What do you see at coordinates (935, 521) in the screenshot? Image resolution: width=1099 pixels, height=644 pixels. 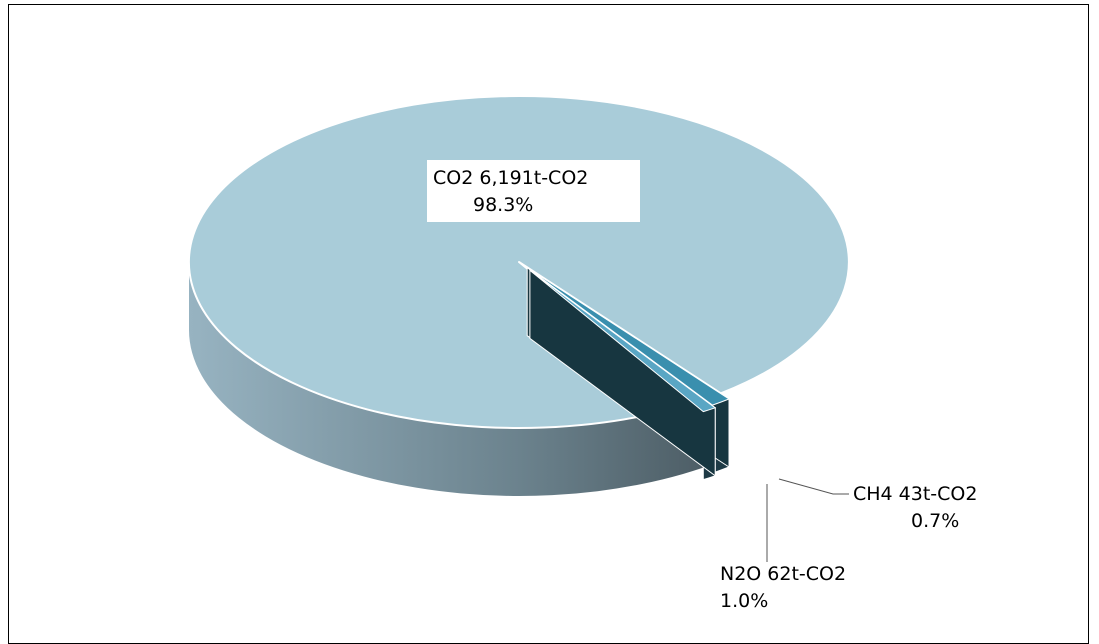 I see `label-ch4-percent: 0.7%` at bounding box center [935, 521].